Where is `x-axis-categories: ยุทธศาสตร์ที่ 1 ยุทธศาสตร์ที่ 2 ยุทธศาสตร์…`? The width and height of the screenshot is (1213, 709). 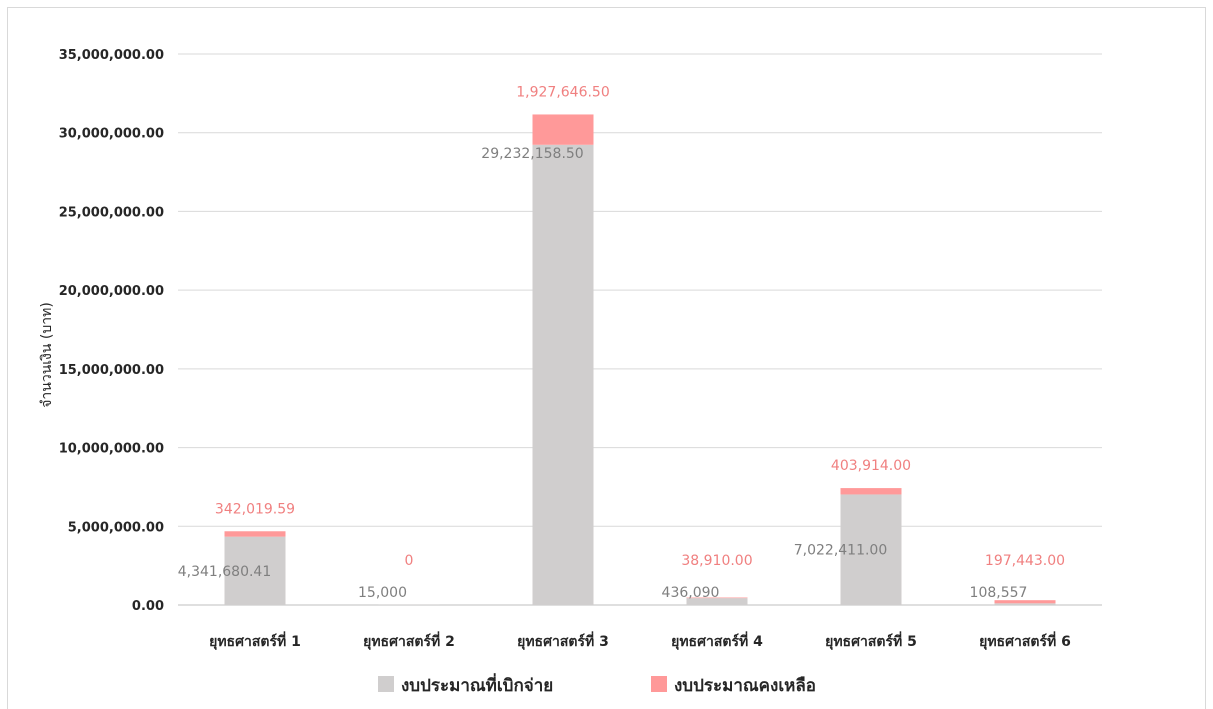
x-axis-categories: ยุทธศาสตร์ที่ 1 ยุทธศาสตร์ที่ 2 ยุทธศาสตร์… is located at coordinates (640, 640).